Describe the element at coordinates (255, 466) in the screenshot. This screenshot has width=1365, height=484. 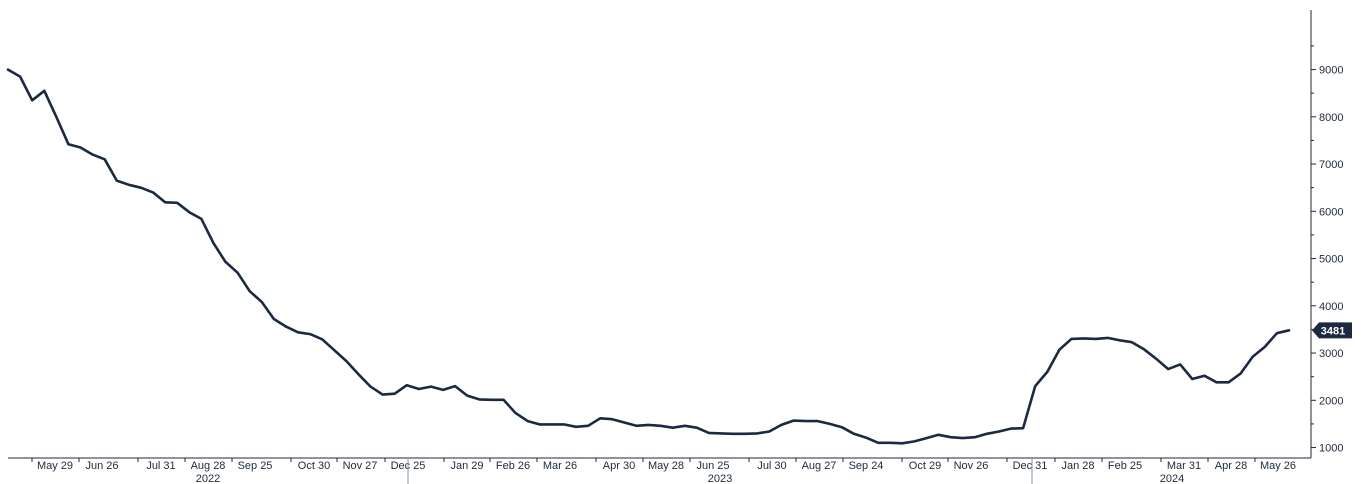
I see `x-tick-label: Sep 25` at that location.